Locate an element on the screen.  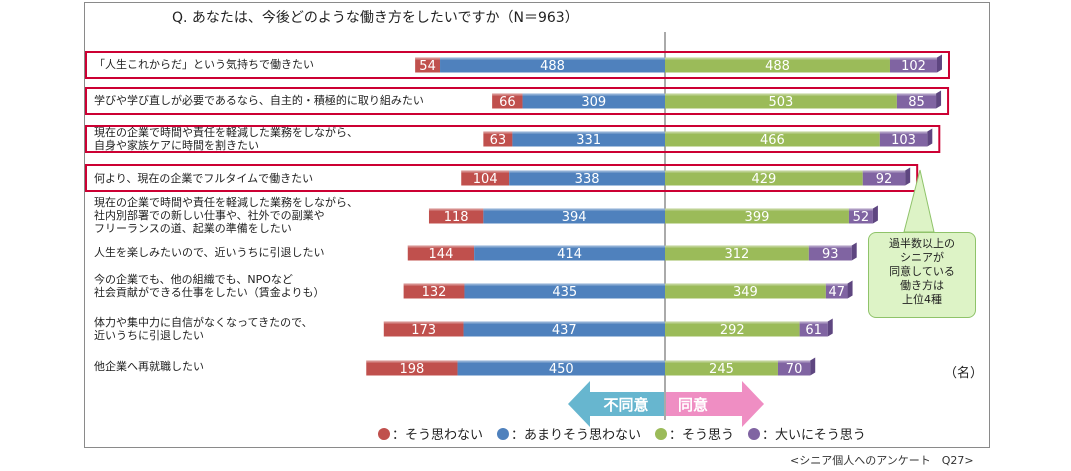
data-label: 70 is located at coordinates (794, 369).